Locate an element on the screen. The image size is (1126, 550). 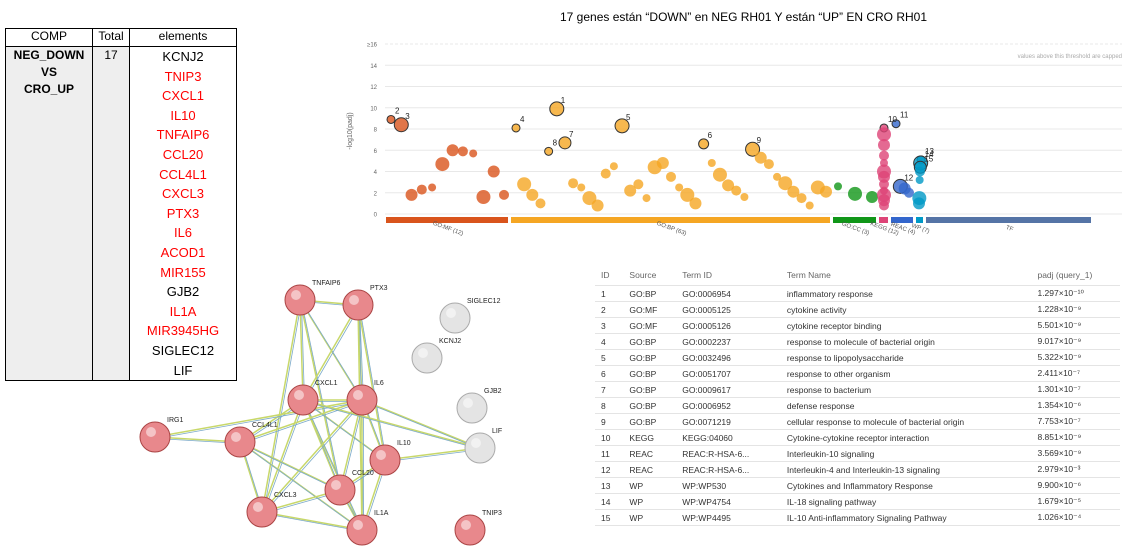
y-tick-label: 0 is located at coordinates (376, 216).